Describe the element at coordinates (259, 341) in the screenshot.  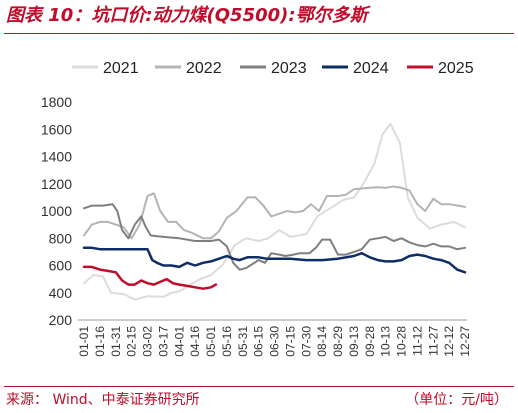
I see `x-tick-label: 06-15` at that location.